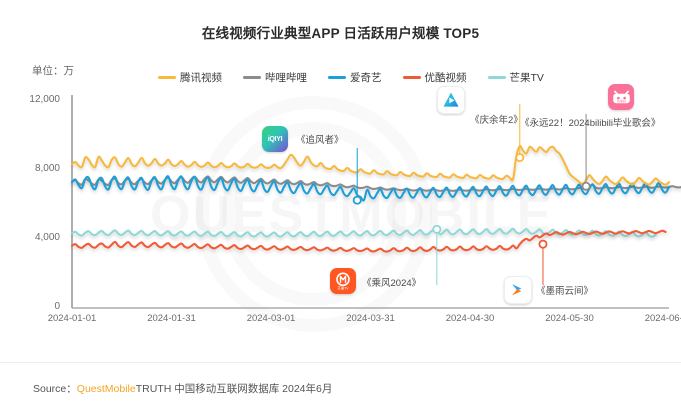 The width and height of the screenshot is (681, 420). Describe the element at coordinates (171, 318) in the screenshot. I see `x-tick-label-1: 2024-01-31` at that location.